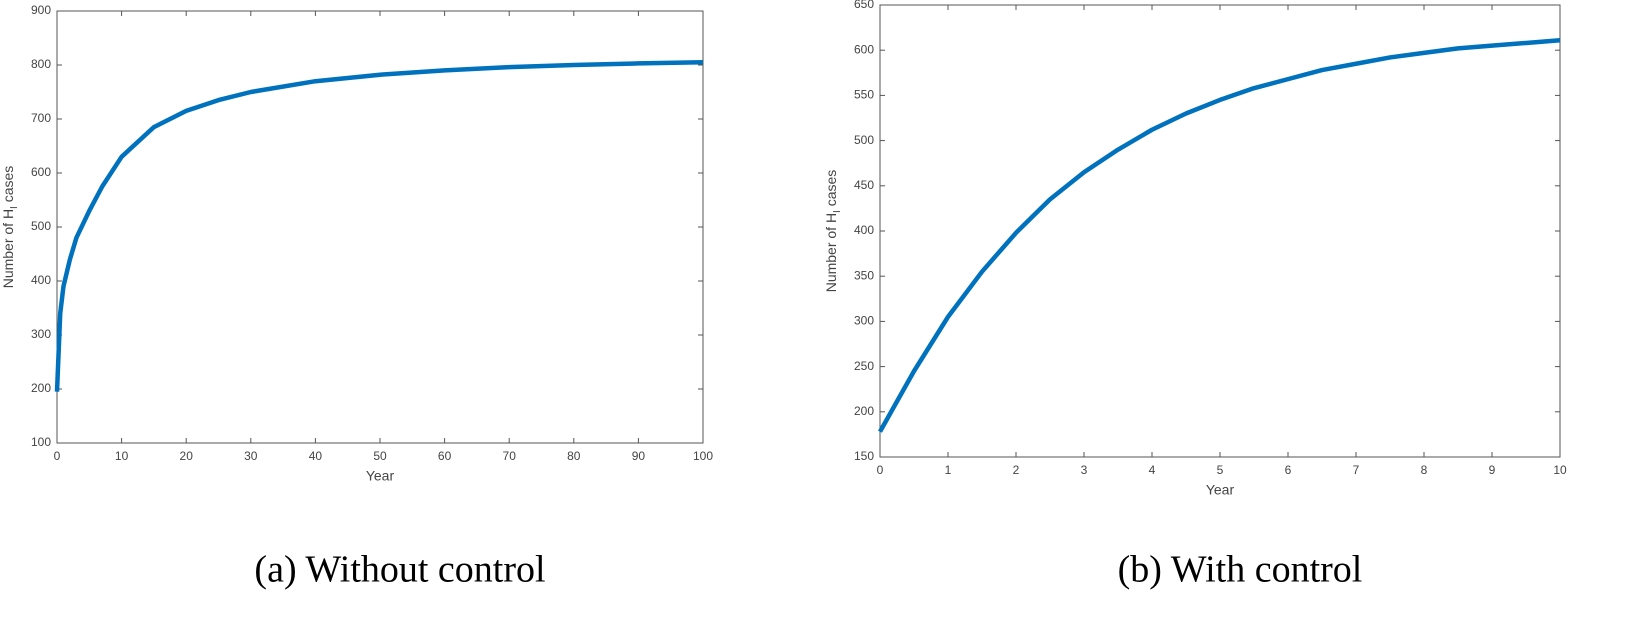  What do you see at coordinates (1016, 470) in the screenshot?
I see `x-tick-label: 2` at bounding box center [1016, 470].